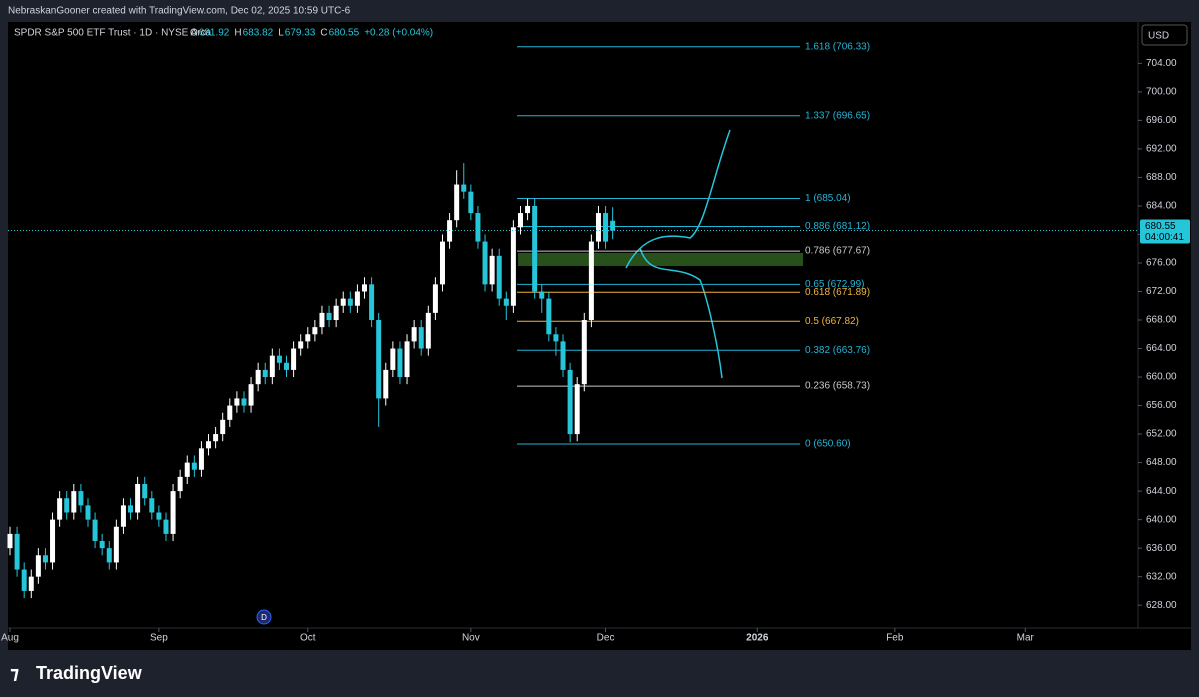  Describe the element at coordinates (194, 33) in the screenshot. I see `ohlc-label: O` at that location.